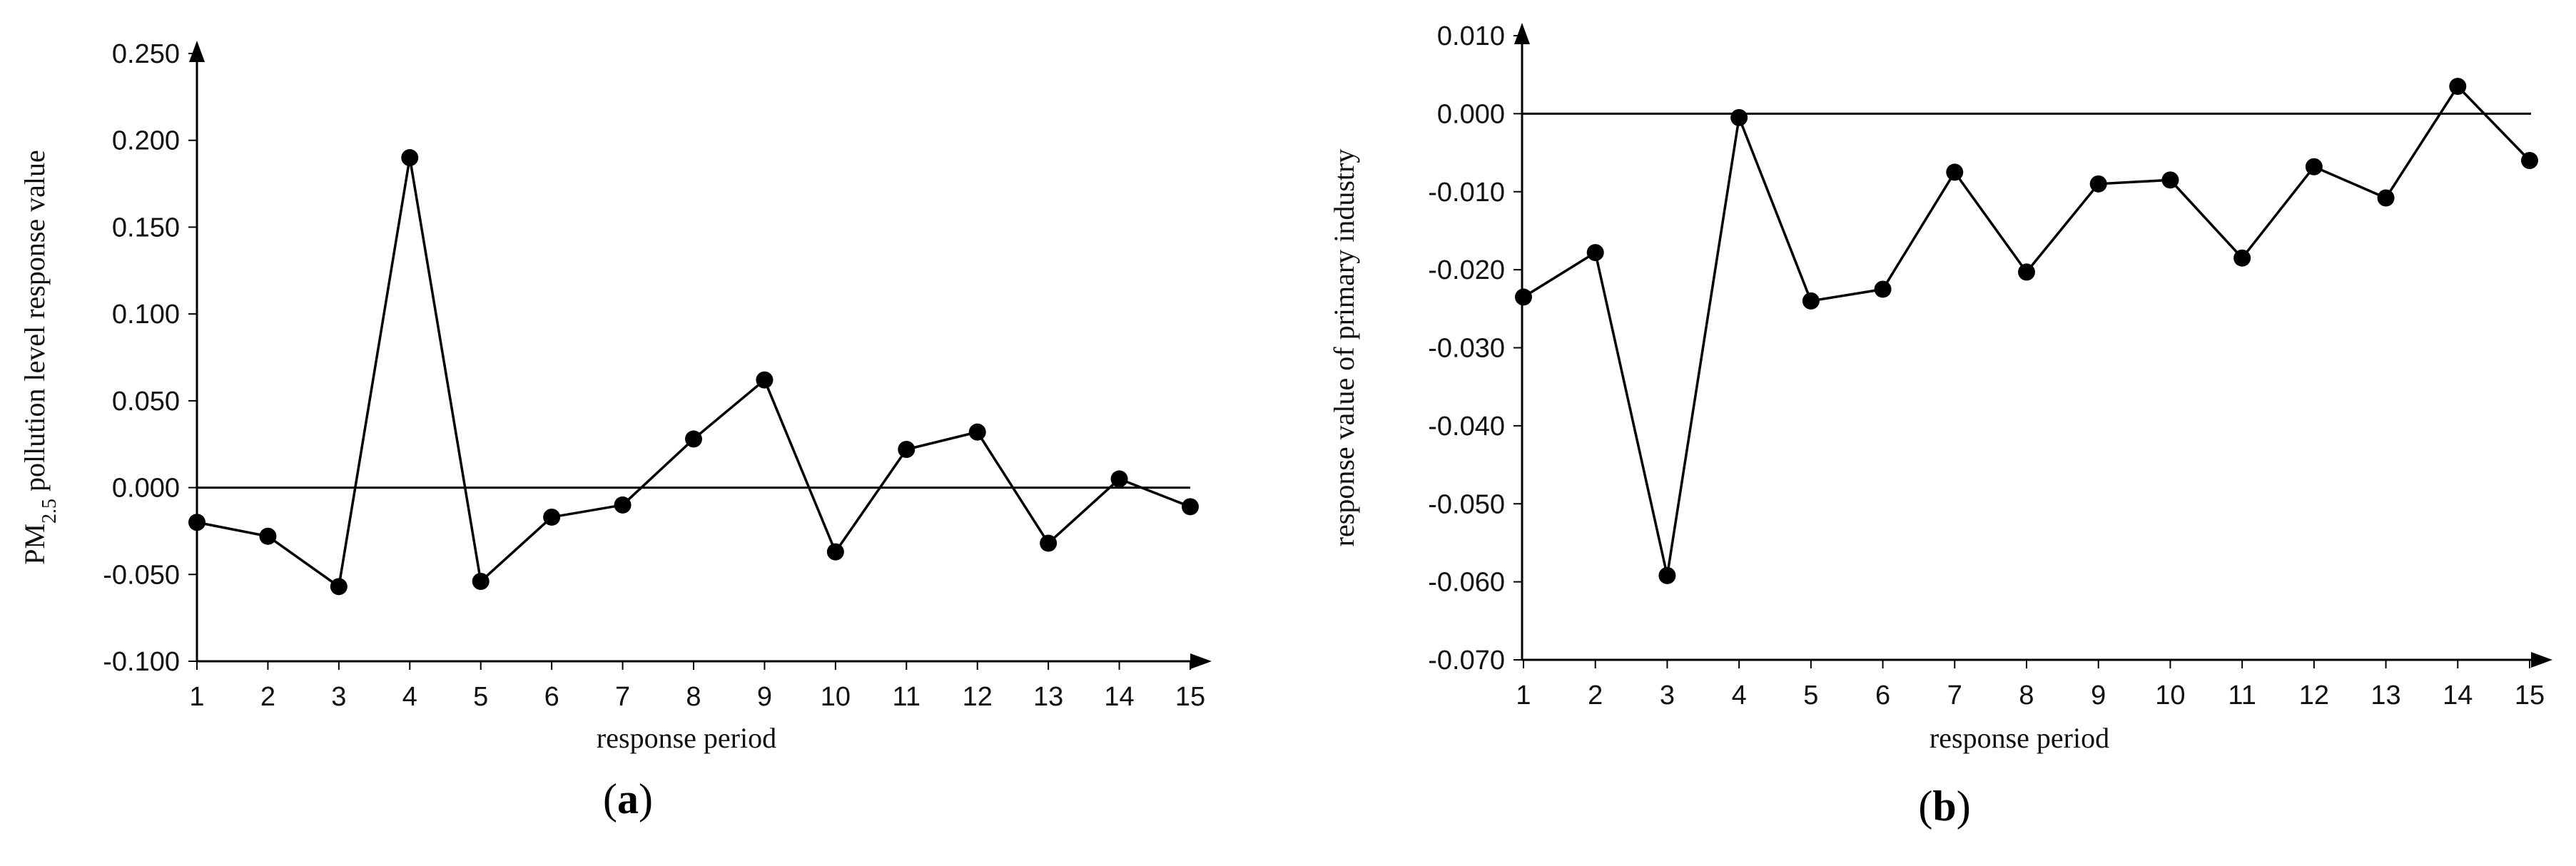 This screenshot has height=866, width=2576. What do you see at coordinates (1466, 427) in the screenshot?
I see `chart-b-y-tick-label: -0.040` at bounding box center [1466, 427].